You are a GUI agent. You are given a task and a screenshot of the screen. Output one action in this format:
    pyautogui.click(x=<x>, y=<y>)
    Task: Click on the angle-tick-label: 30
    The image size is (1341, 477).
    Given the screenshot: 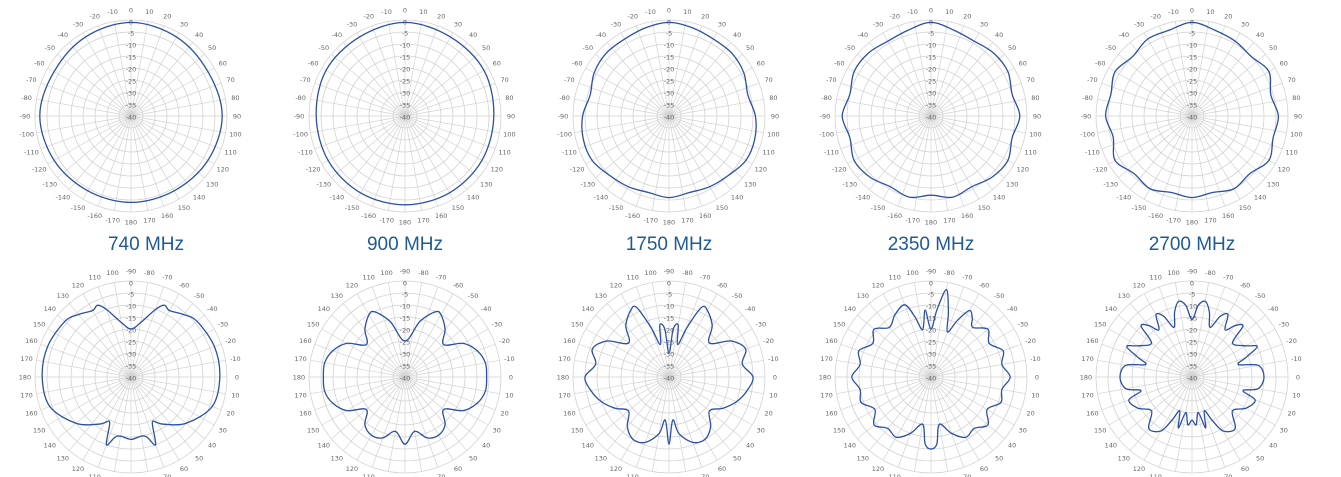 What is the action you would take?
    pyautogui.click(x=761, y=430)
    